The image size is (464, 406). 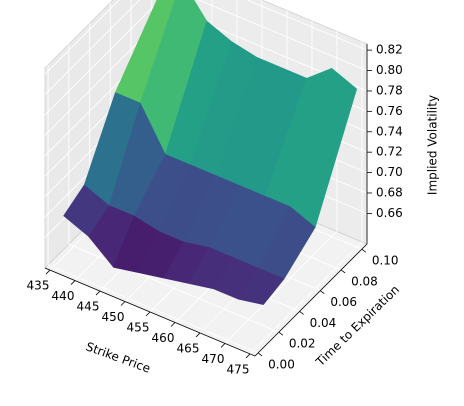 I want to click on z-tick-label: 0.80, so click(x=389, y=70).